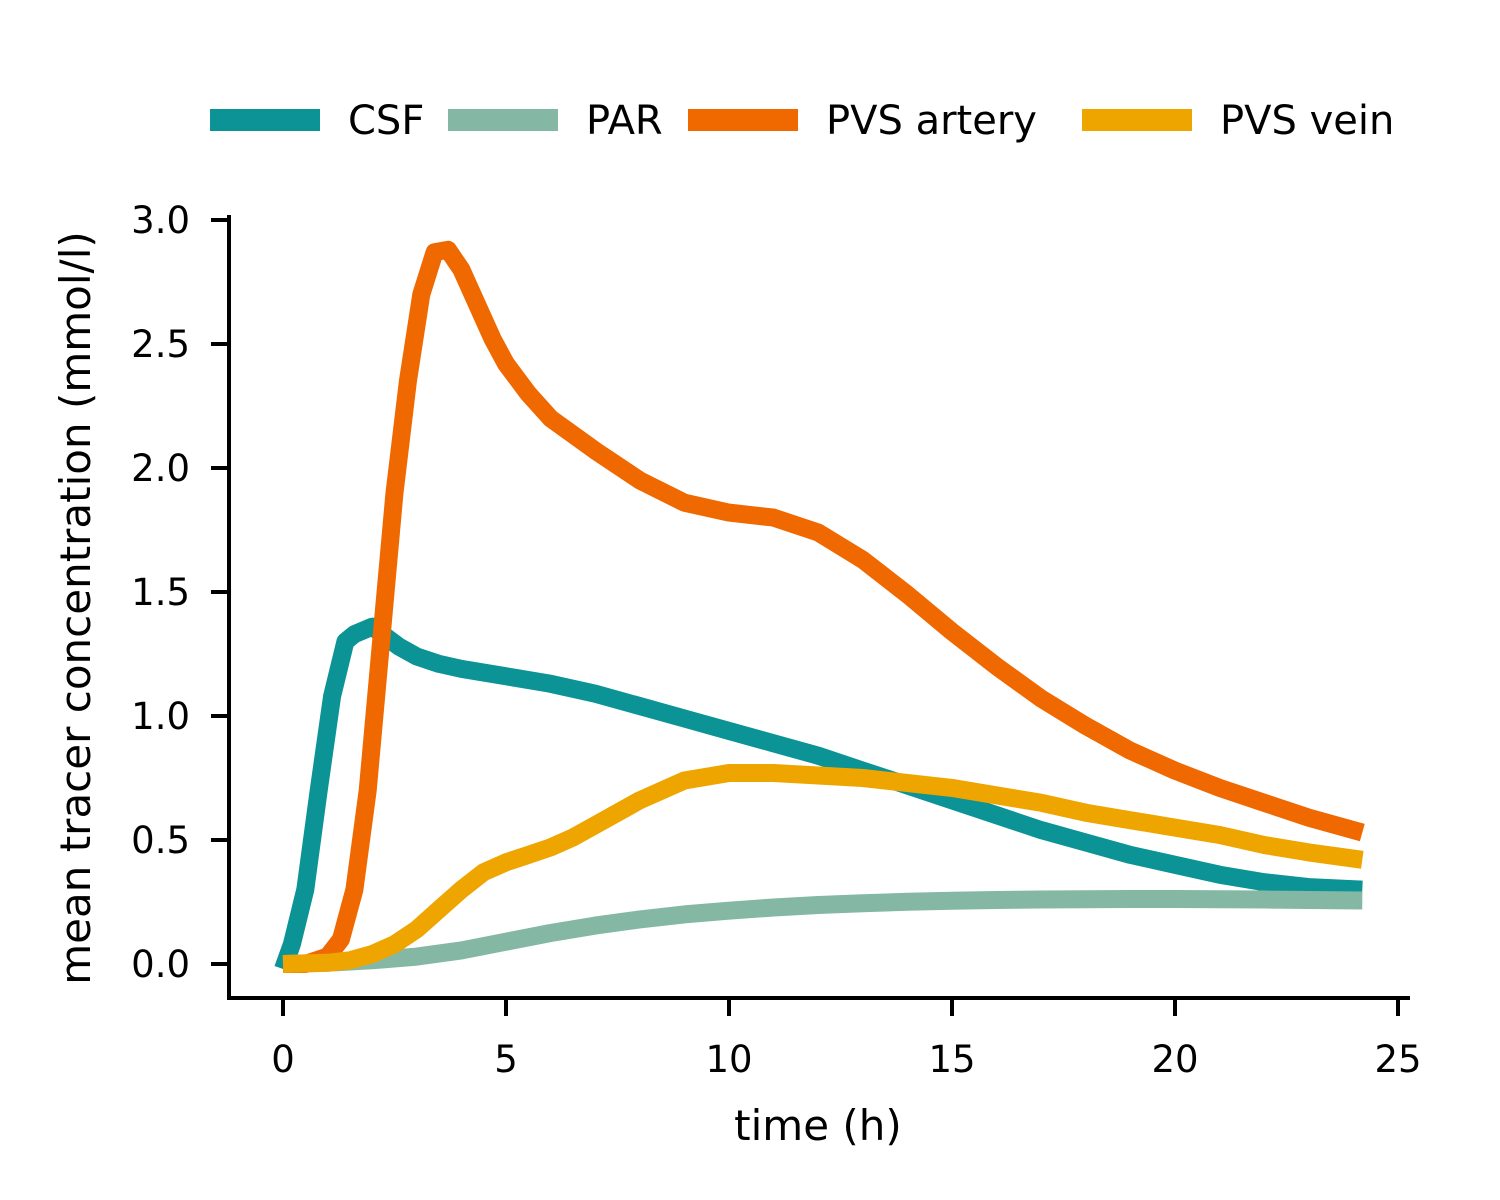  What do you see at coordinates (160, 840) in the screenshot?
I see `y-tick-label: 0.5` at bounding box center [160, 840].